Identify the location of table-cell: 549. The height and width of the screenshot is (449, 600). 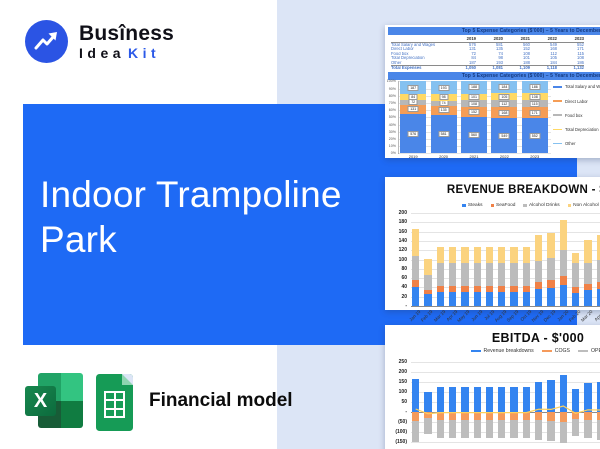
(553, 44).